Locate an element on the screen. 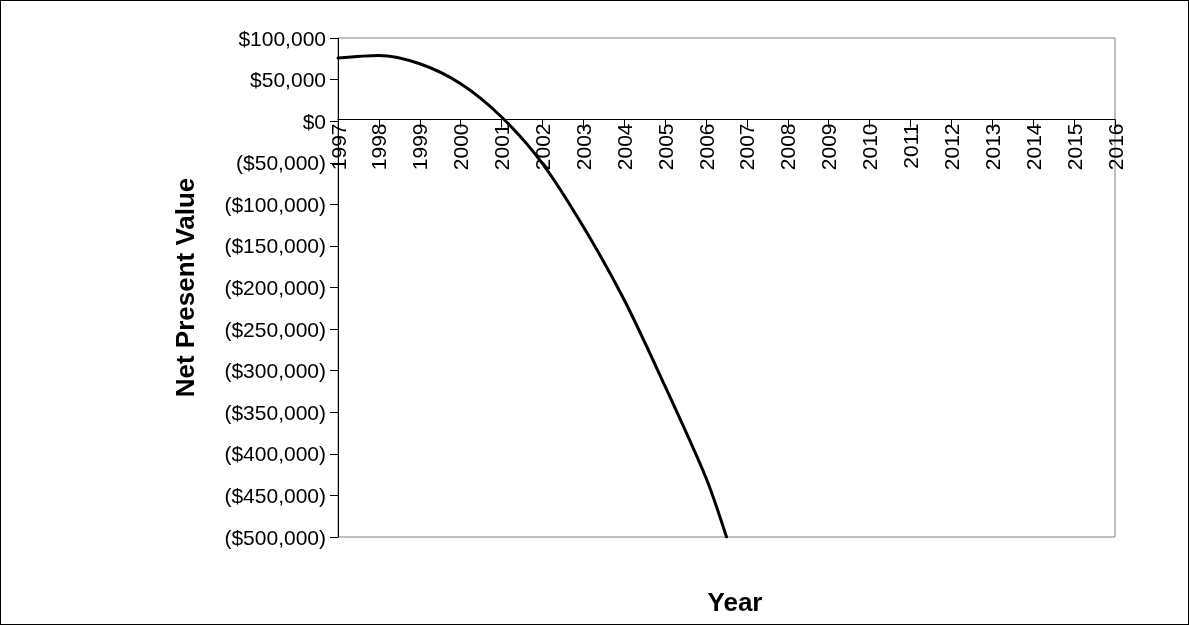 The height and width of the screenshot is (625, 1189). x-tick-label: 2003 is located at coordinates (583, 147).